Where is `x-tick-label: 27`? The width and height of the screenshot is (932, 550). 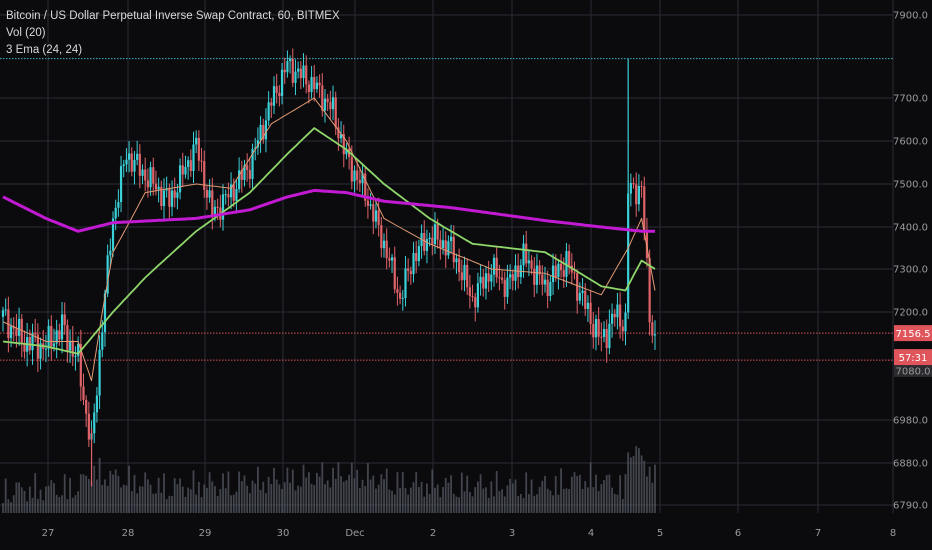
x-tick-label: 27 is located at coordinates (48, 533).